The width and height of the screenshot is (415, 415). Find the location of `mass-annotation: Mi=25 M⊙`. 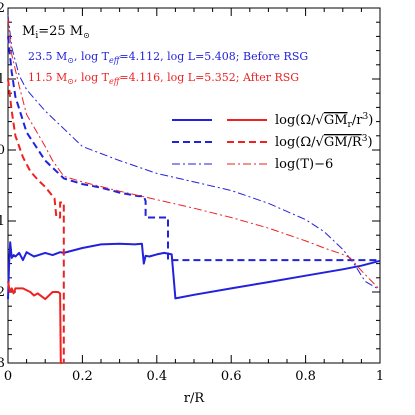

mass-annotation: Mi=25 M⊙ is located at coordinates (56, 32).